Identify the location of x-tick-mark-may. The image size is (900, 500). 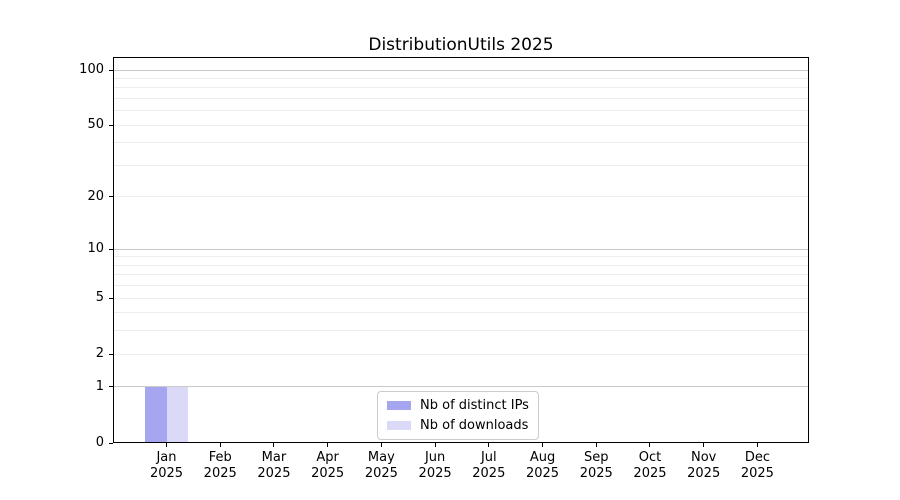
(381, 445).